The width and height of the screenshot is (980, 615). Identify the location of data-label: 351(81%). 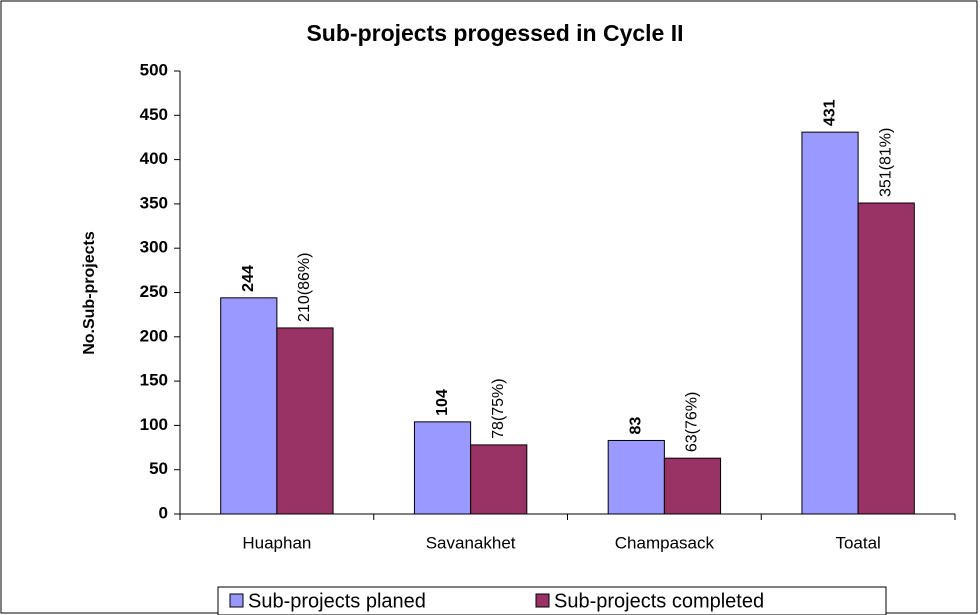
(885, 162).